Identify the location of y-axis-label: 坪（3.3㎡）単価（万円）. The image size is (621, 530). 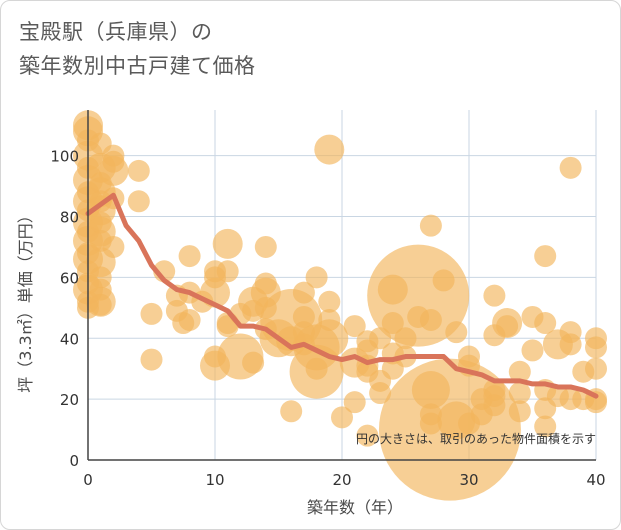
(25, 299).